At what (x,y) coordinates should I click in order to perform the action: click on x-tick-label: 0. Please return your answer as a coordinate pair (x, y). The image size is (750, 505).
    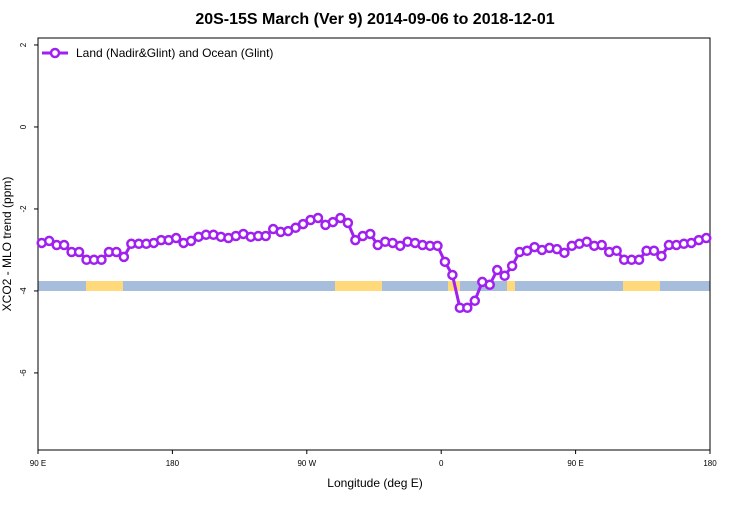
    Looking at the image, I should click on (441, 463).